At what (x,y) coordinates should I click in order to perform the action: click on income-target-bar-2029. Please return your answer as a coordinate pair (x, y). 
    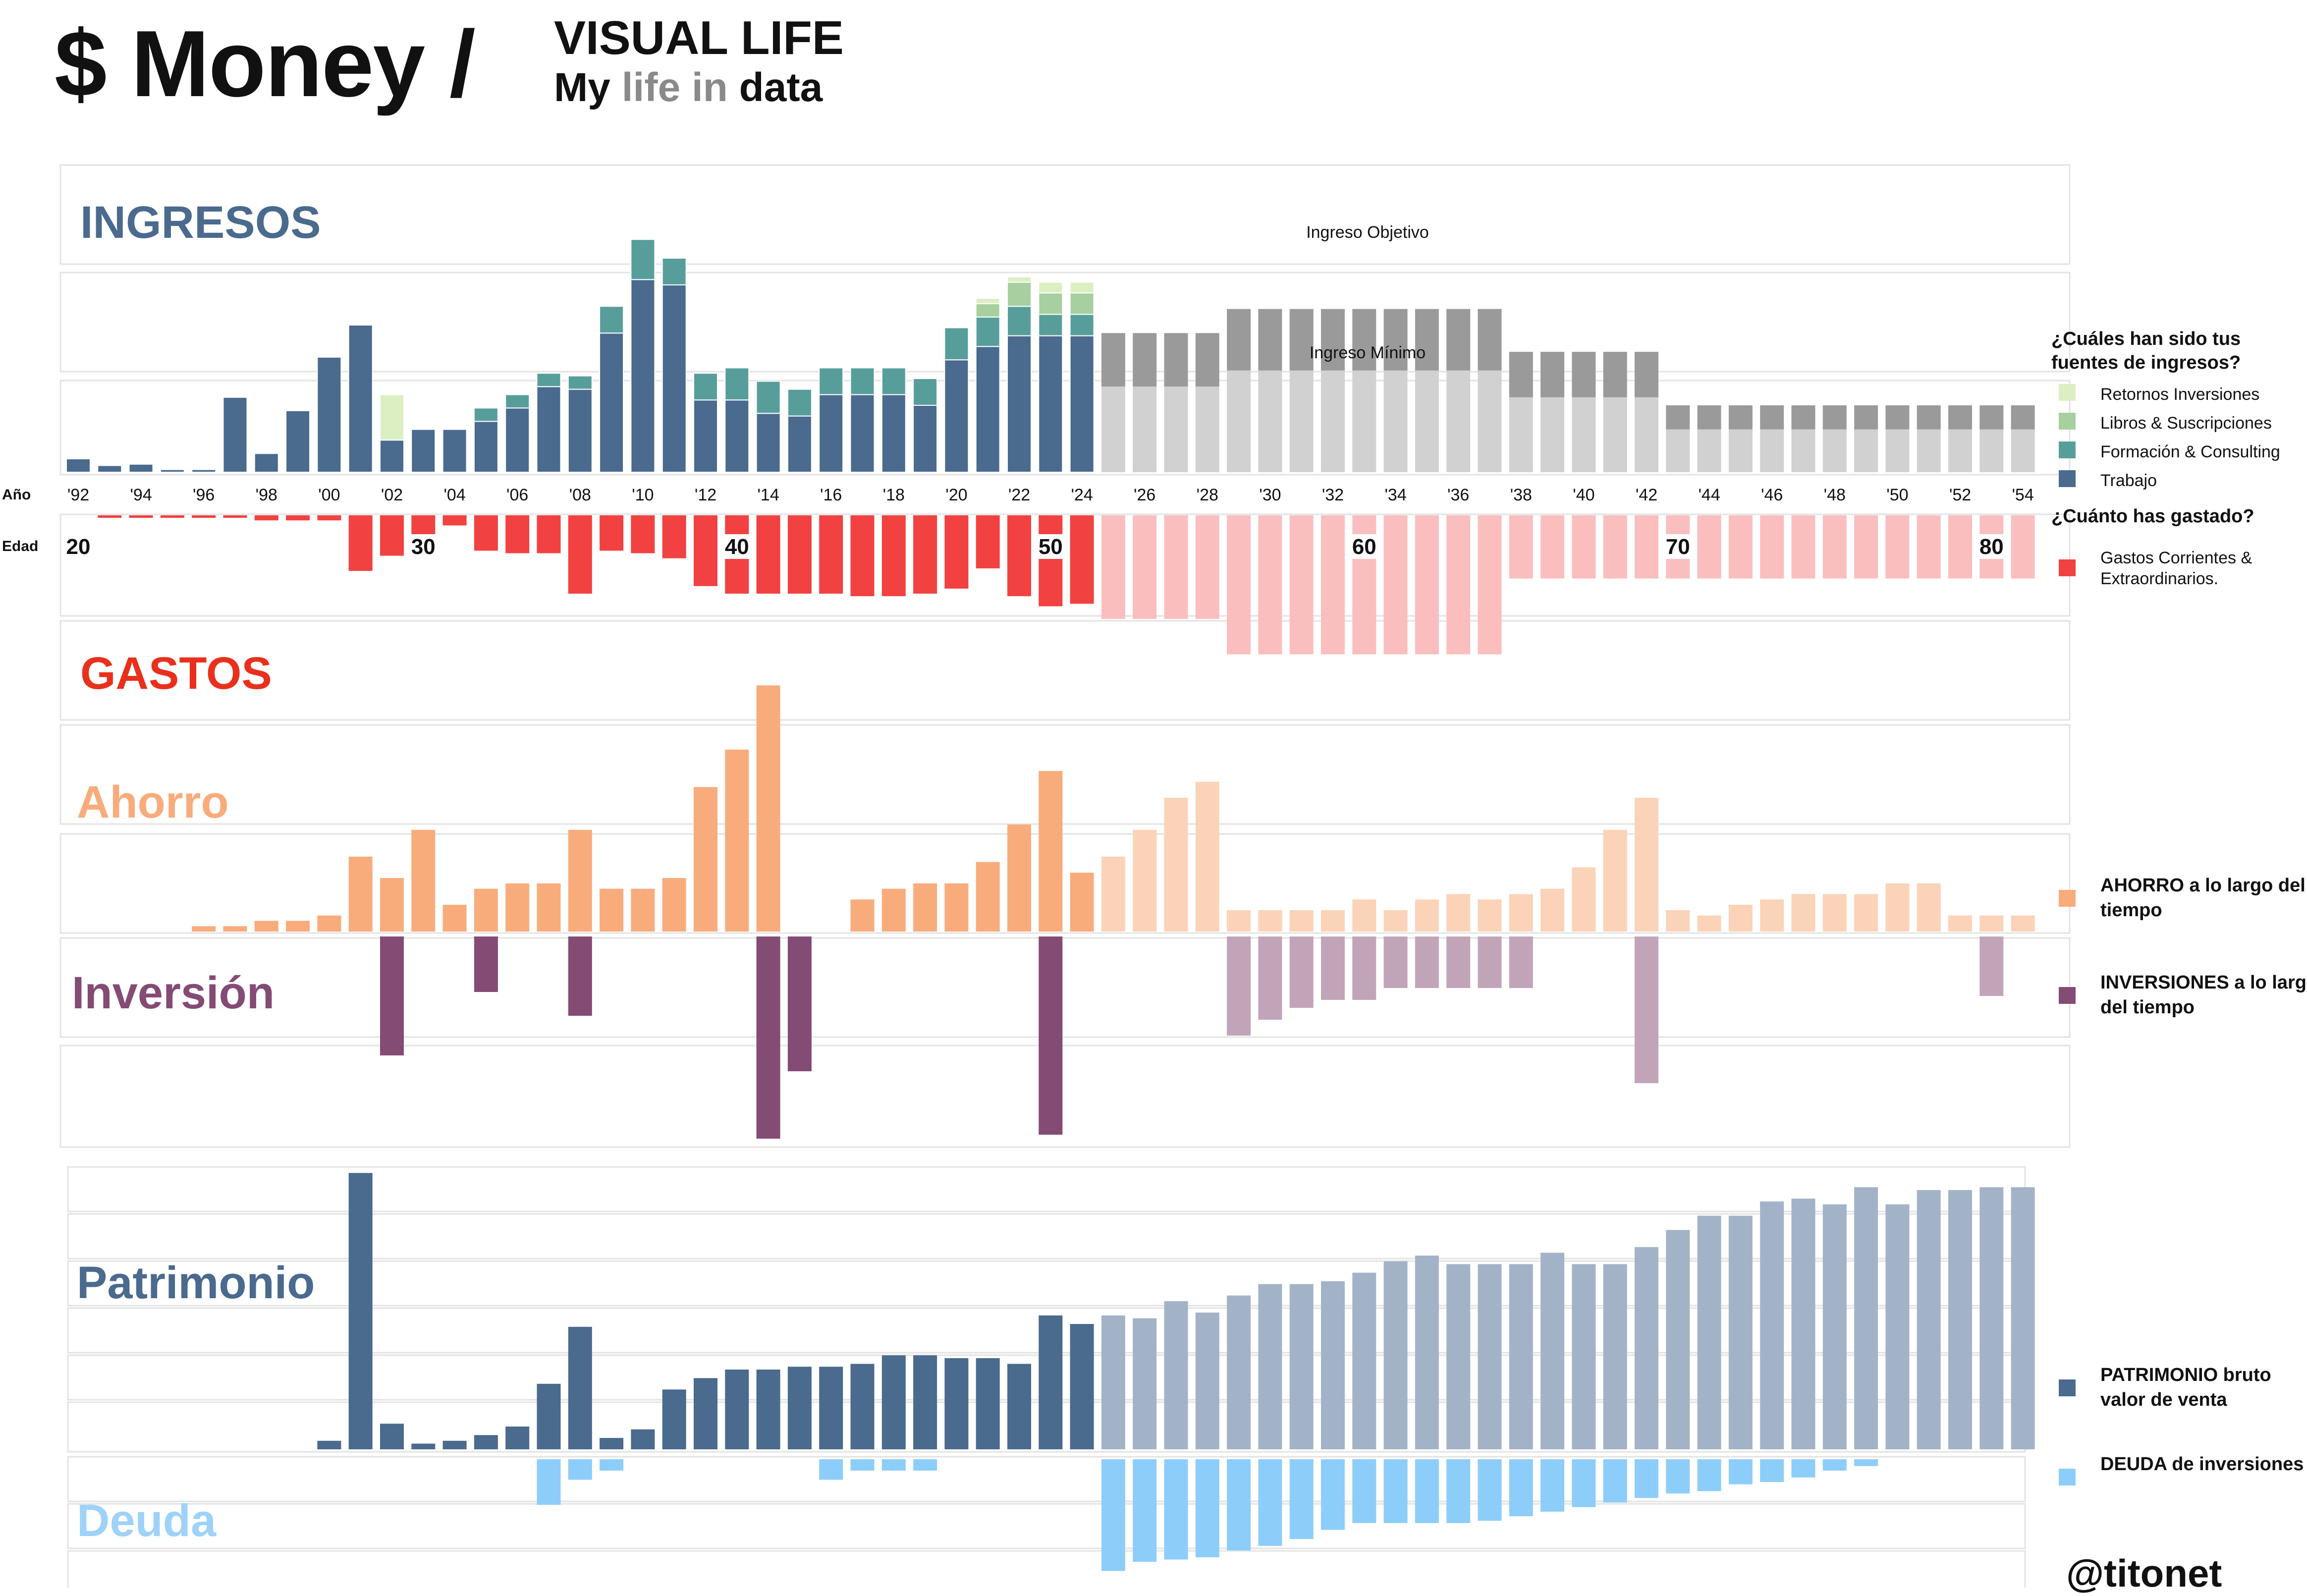
    Looking at the image, I should click on (1239, 340).